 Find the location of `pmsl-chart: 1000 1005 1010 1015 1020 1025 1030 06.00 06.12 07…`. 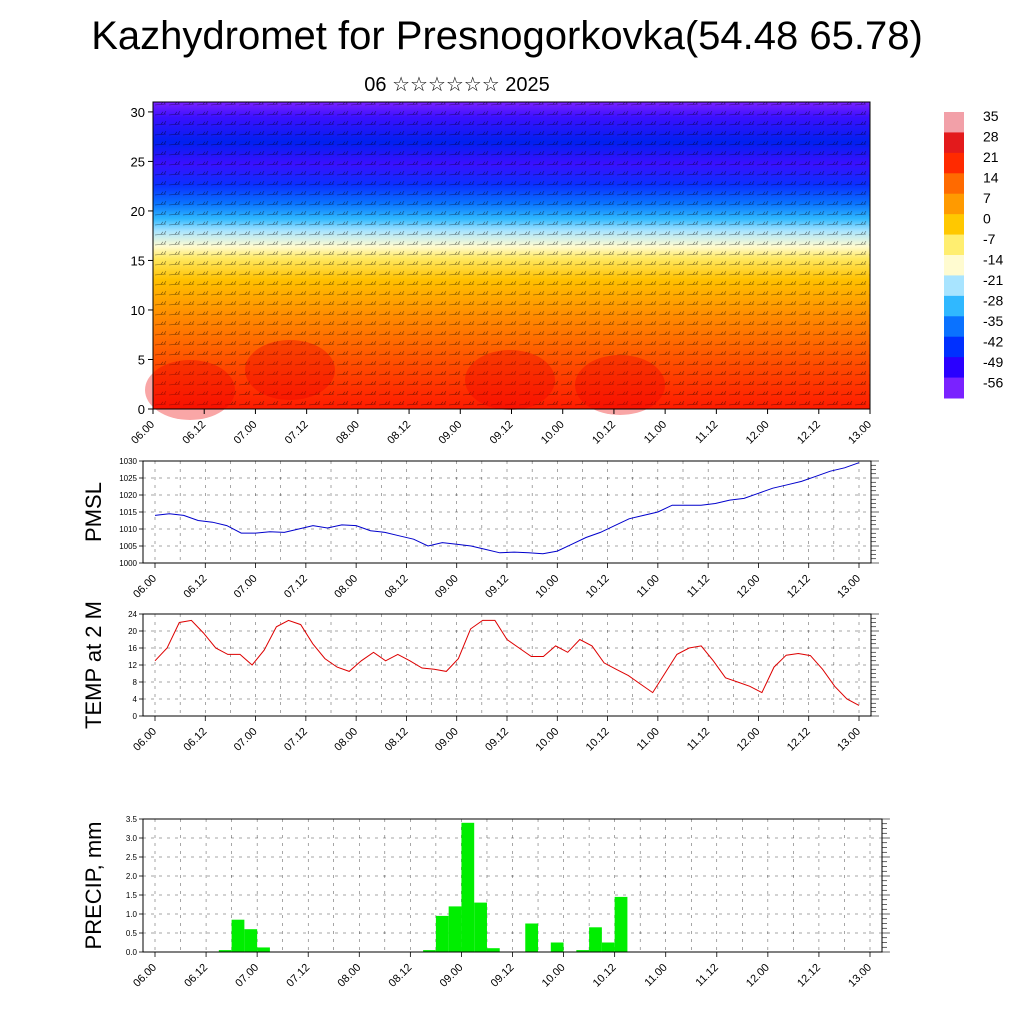

pmsl-chart: 1000 1005 1010 1015 1020 1025 1030 06.00 06.12 07… is located at coordinates (480, 529).